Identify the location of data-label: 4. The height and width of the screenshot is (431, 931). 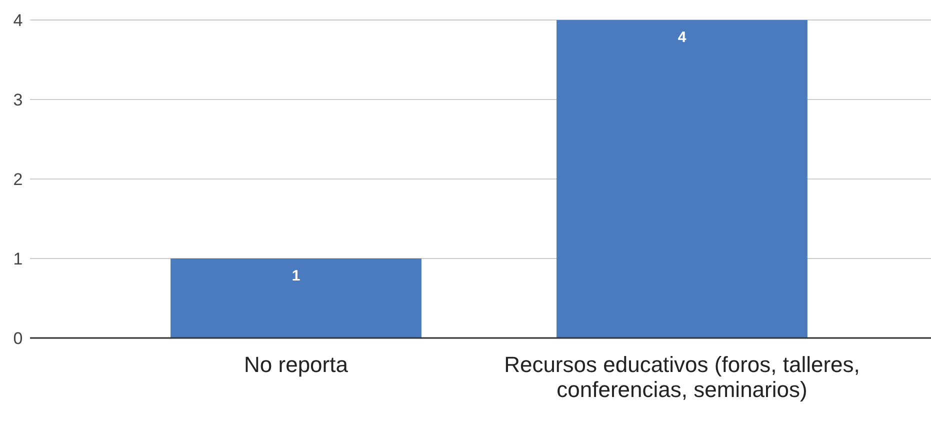
(682, 37).